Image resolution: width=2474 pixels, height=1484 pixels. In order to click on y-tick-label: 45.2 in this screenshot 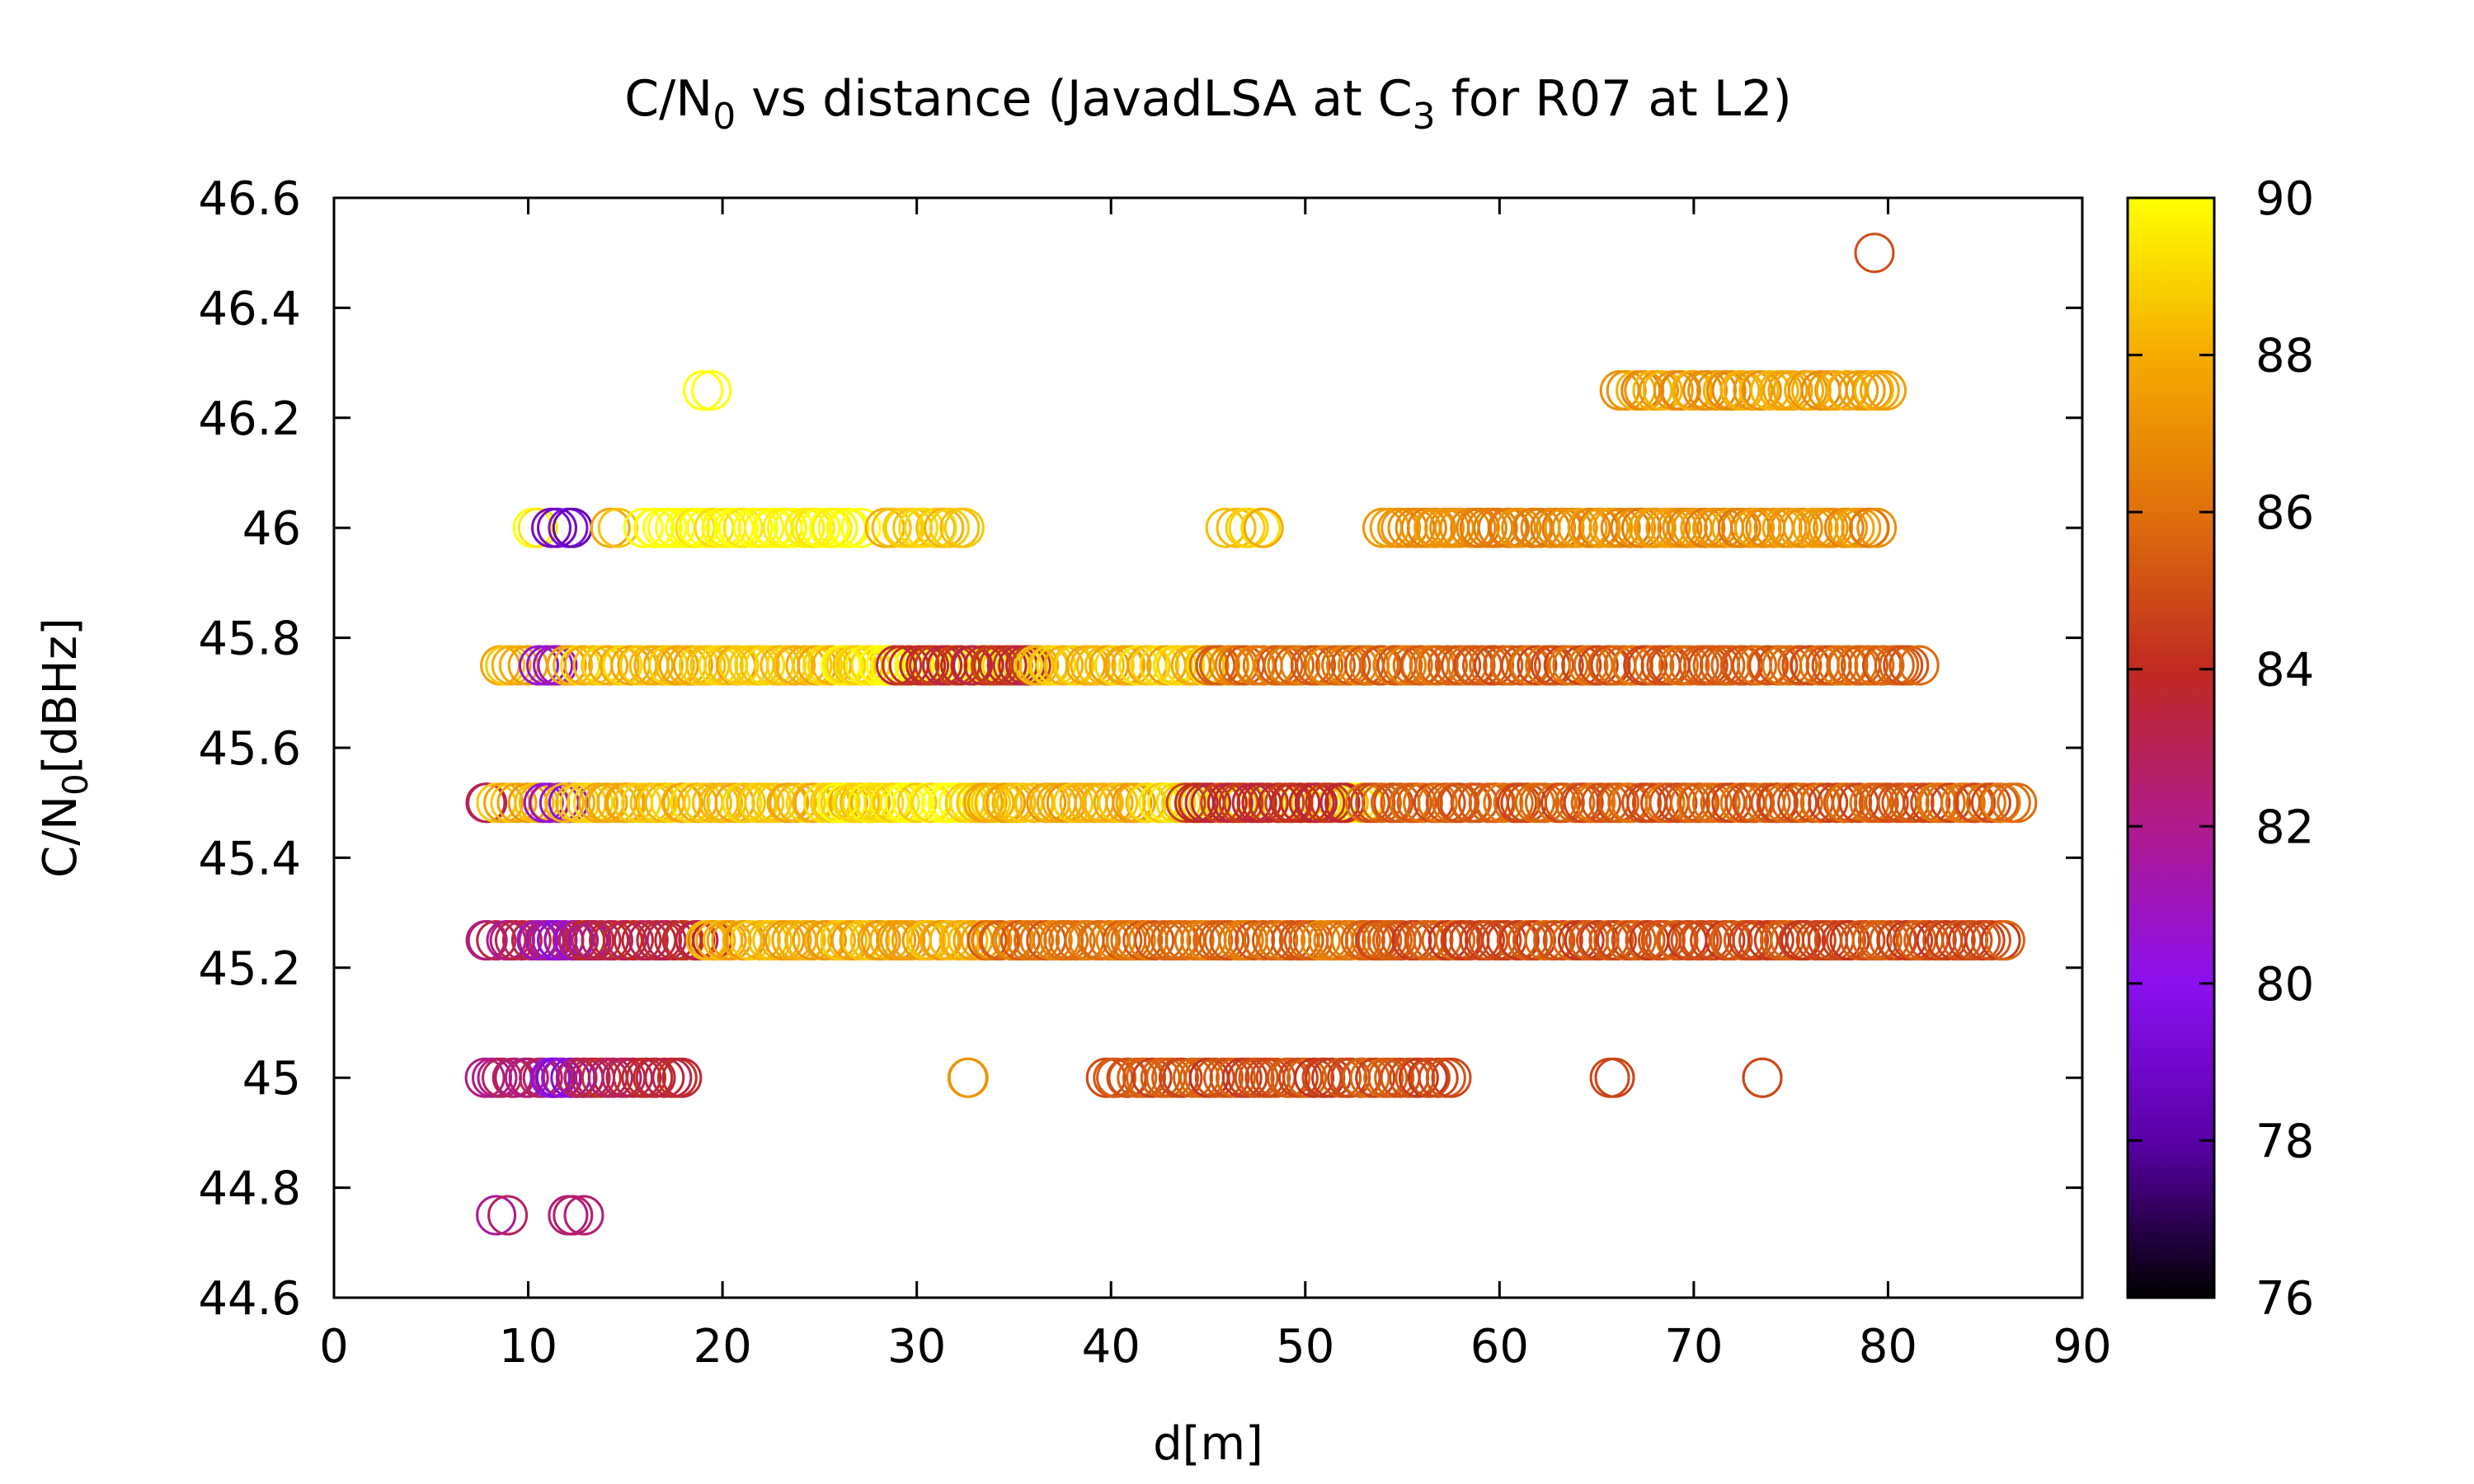, I will do `click(249, 969)`.